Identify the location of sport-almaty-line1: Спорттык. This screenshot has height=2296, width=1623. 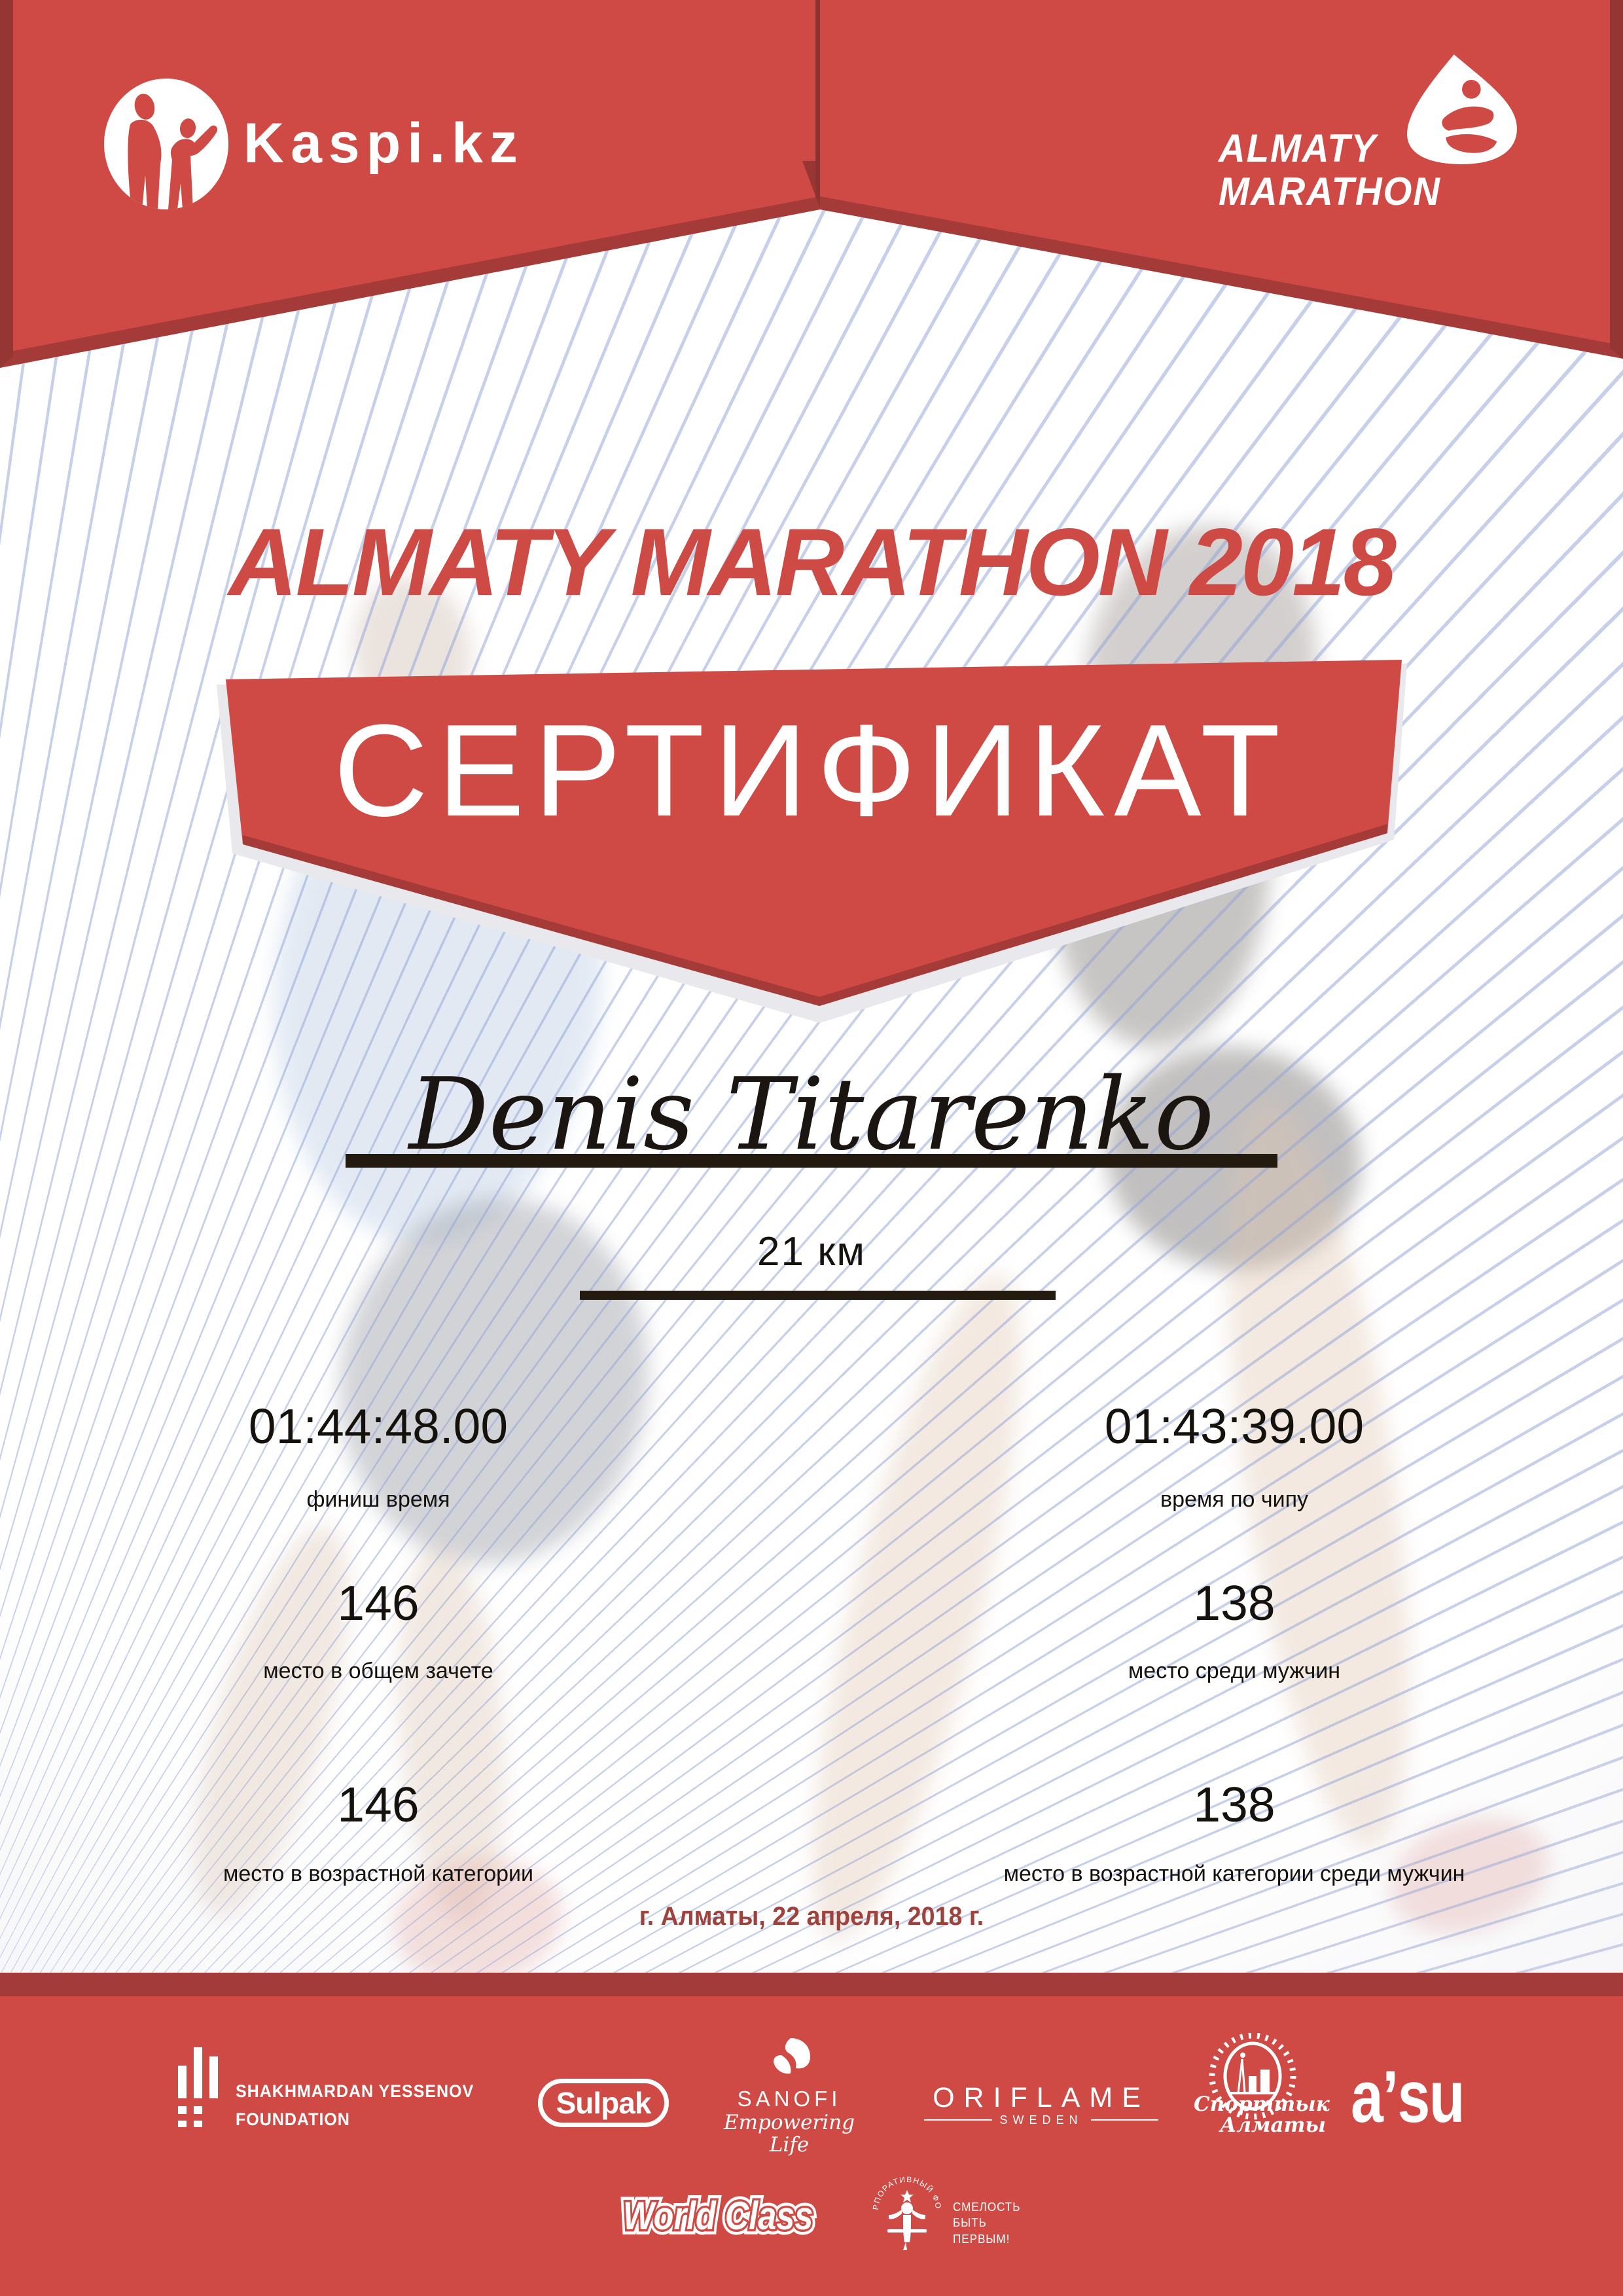
(1262, 2104).